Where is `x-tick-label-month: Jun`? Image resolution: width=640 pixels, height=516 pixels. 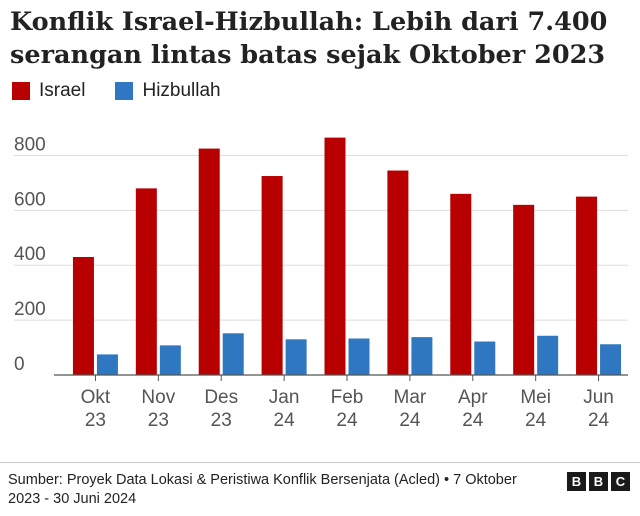
x-tick-label-month: Jun is located at coordinates (598, 397).